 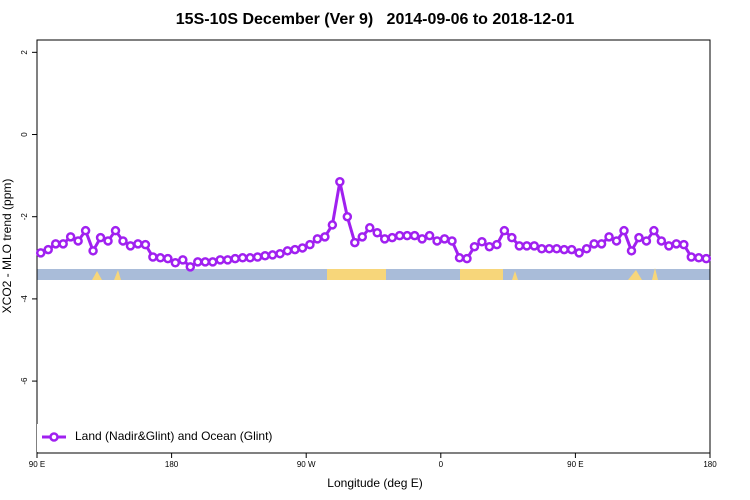 I want to click on y-tick-label: -4, so click(x=24, y=299).